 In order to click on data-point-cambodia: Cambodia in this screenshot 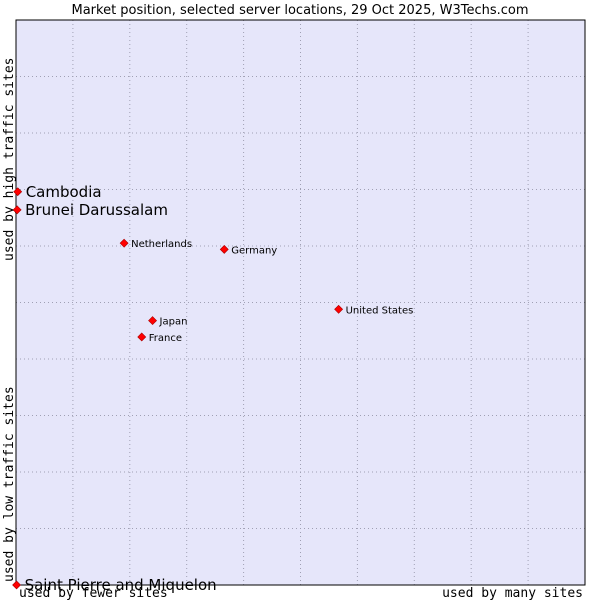, I will do `click(57, 192)`.